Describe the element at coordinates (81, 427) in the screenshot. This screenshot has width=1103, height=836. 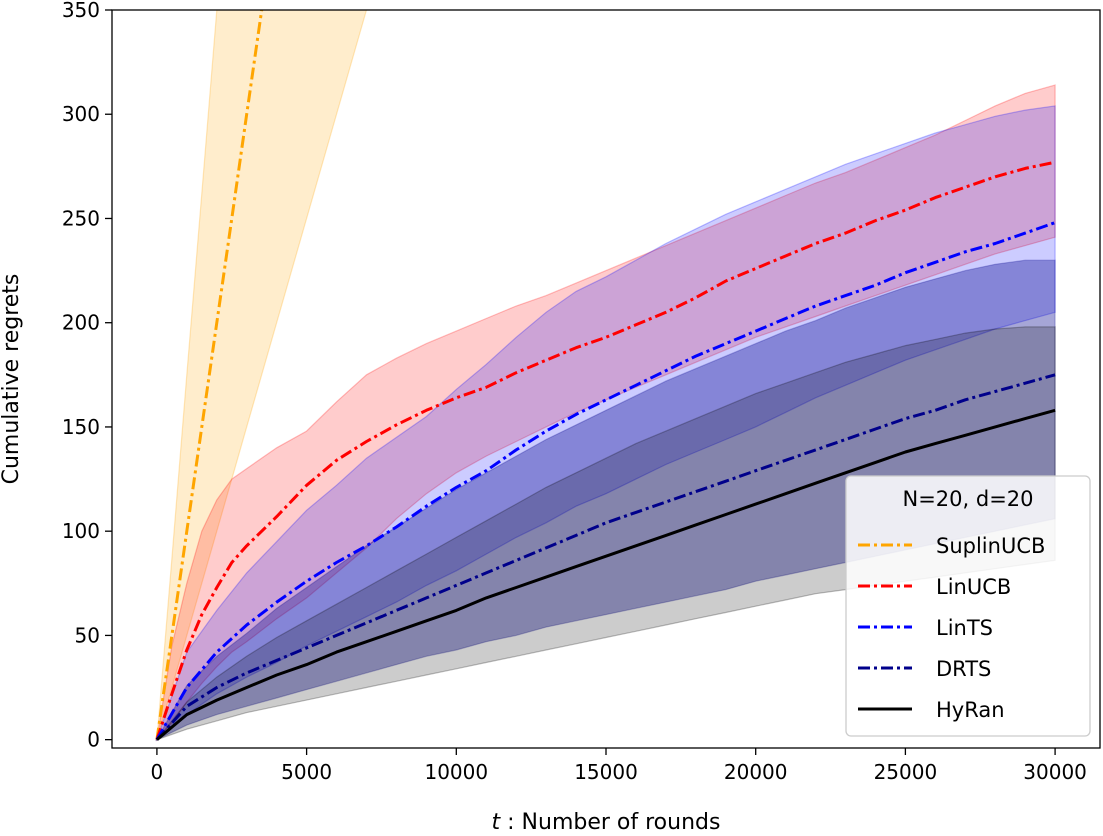
I see `y-tick-label: 150` at that location.